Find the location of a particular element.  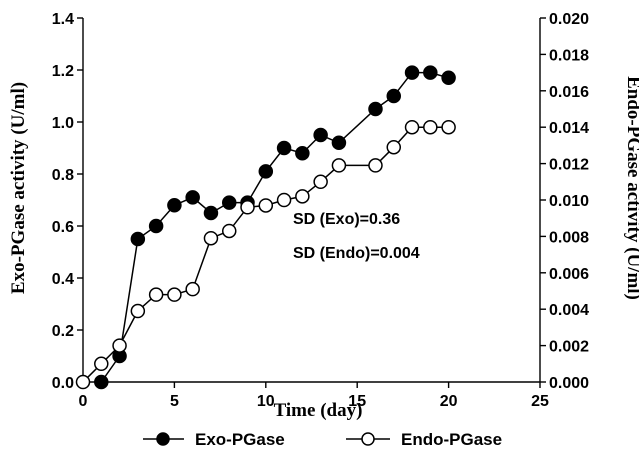

left-y-tick-label: 0.4 is located at coordinates (63, 279).